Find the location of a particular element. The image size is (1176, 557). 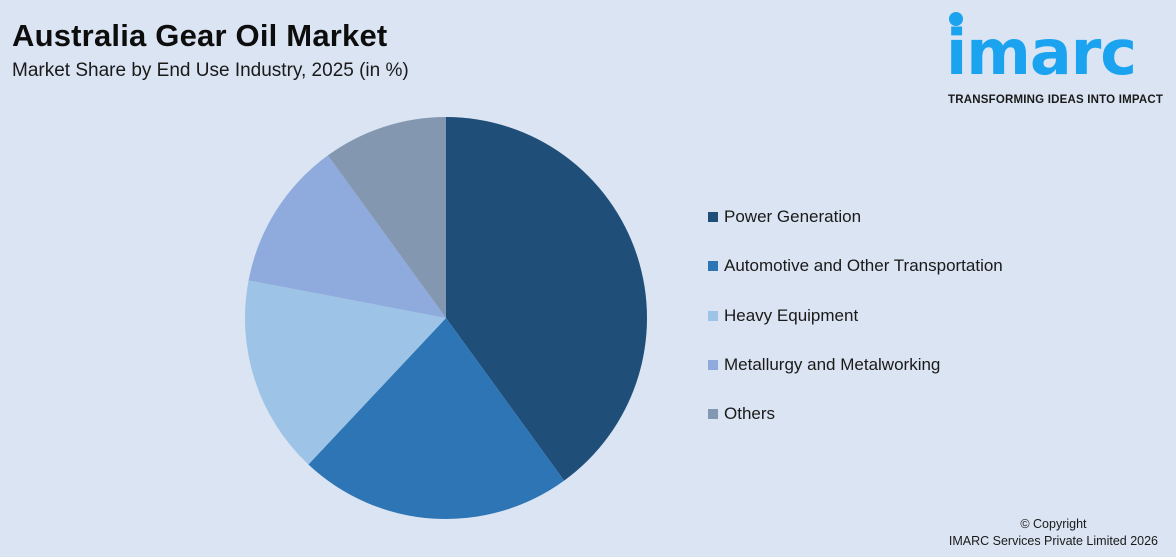

legend-label: Heavy Equipment is located at coordinates (791, 315).